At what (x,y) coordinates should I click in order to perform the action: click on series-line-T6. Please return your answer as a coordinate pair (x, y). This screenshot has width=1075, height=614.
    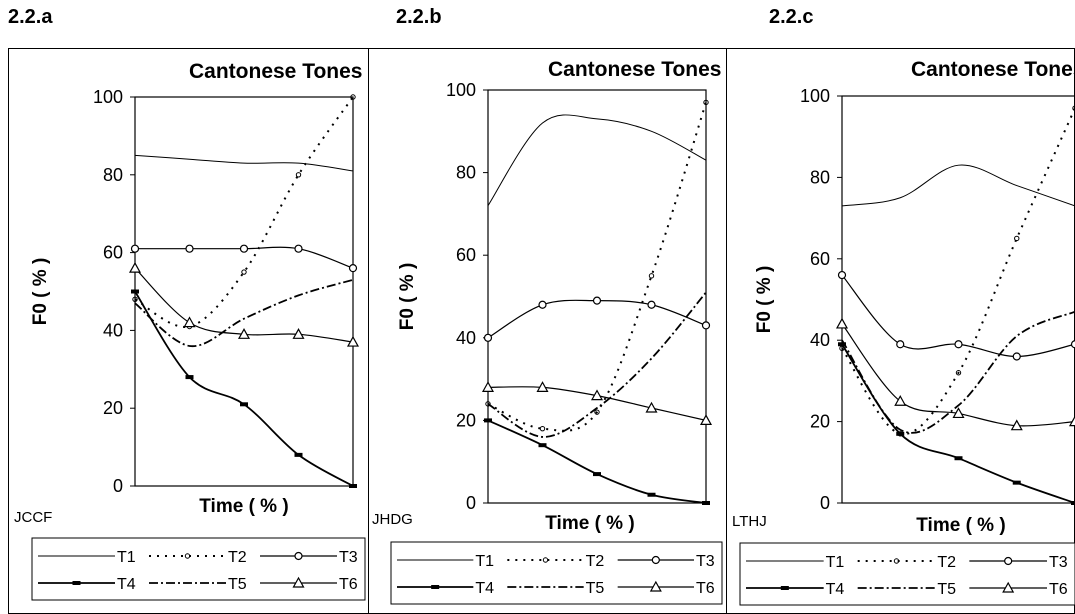
    Looking at the image, I should click on (958, 375).